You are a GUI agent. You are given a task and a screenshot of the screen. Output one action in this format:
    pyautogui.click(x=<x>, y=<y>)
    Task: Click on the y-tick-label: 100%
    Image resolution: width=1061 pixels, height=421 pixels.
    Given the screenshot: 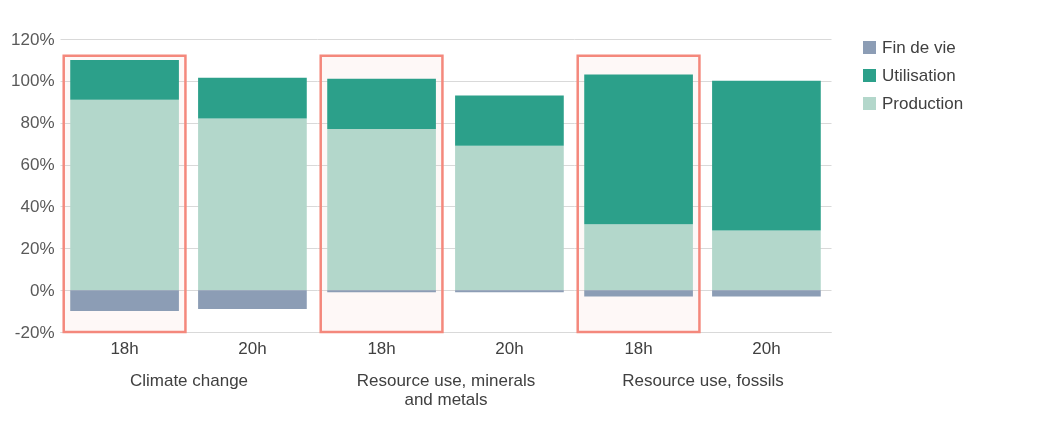 What is the action you would take?
    pyautogui.click(x=33, y=81)
    